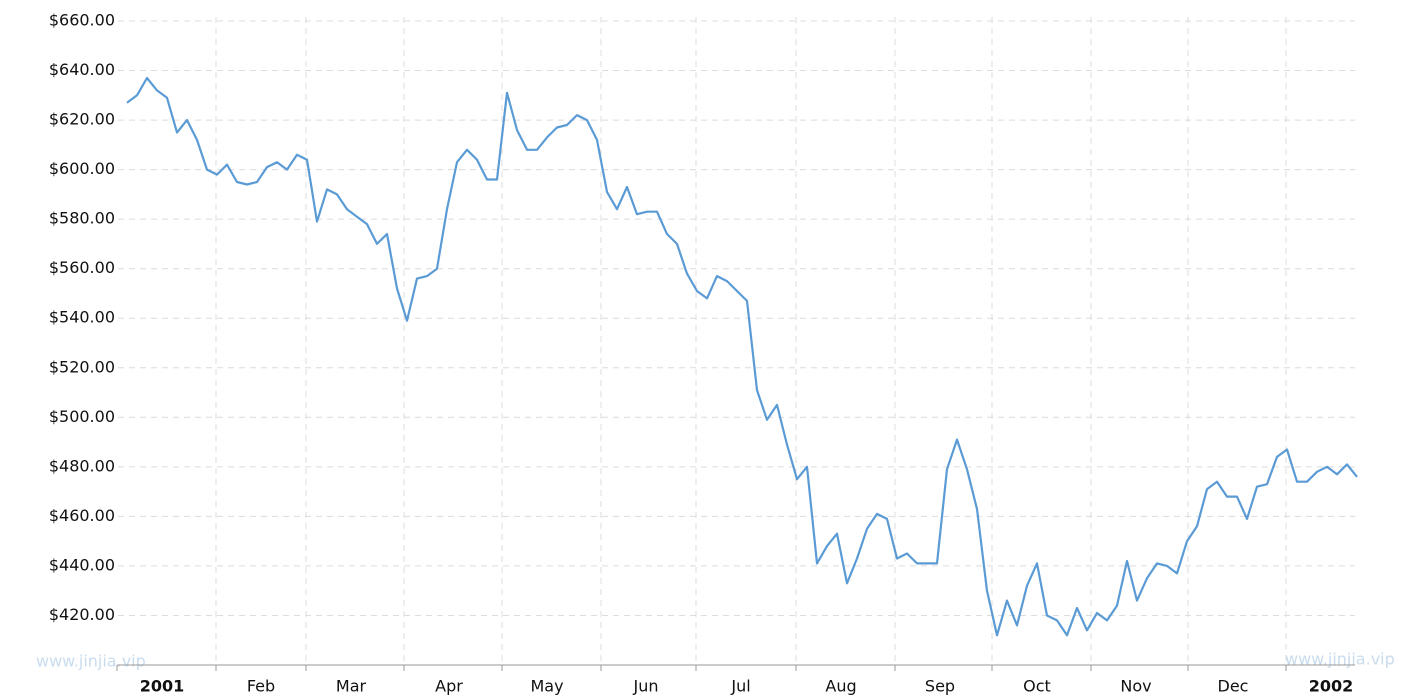  Describe the element at coordinates (740, 686) in the screenshot. I see `x-tick-label: Jul` at that location.